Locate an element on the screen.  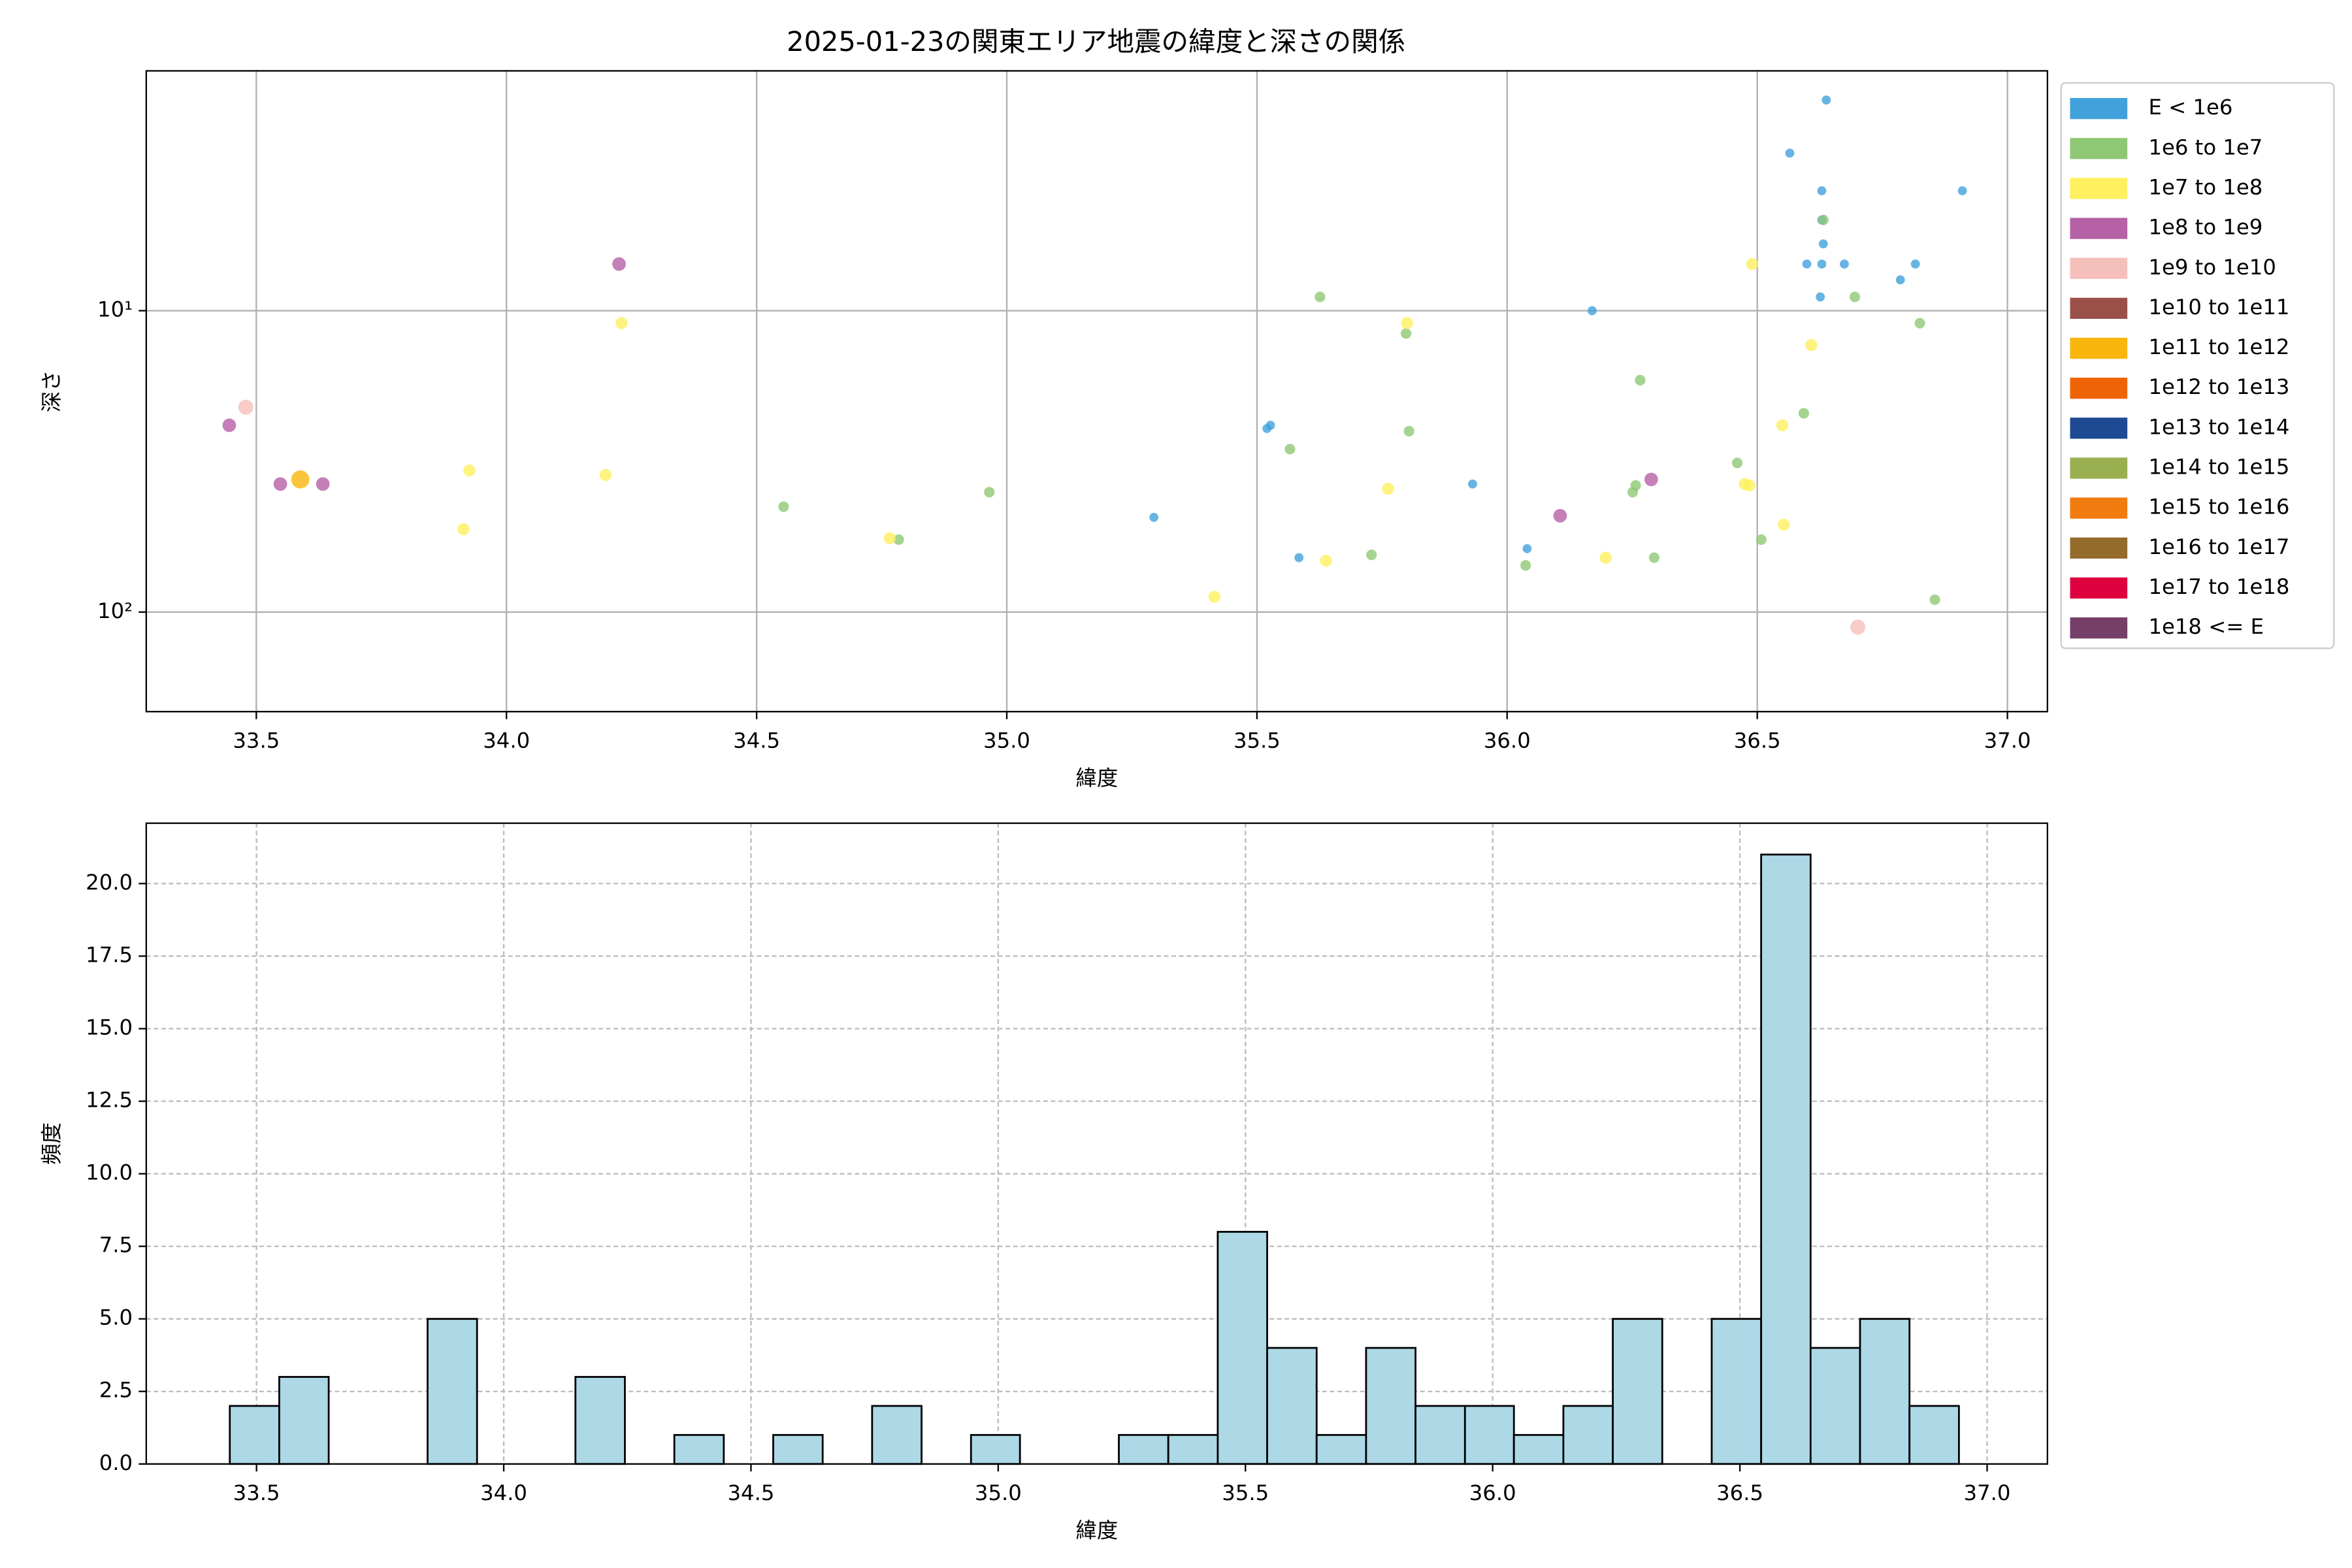
legend-label: 1e12 to 1e13 is located at coordinates (2218, 386).